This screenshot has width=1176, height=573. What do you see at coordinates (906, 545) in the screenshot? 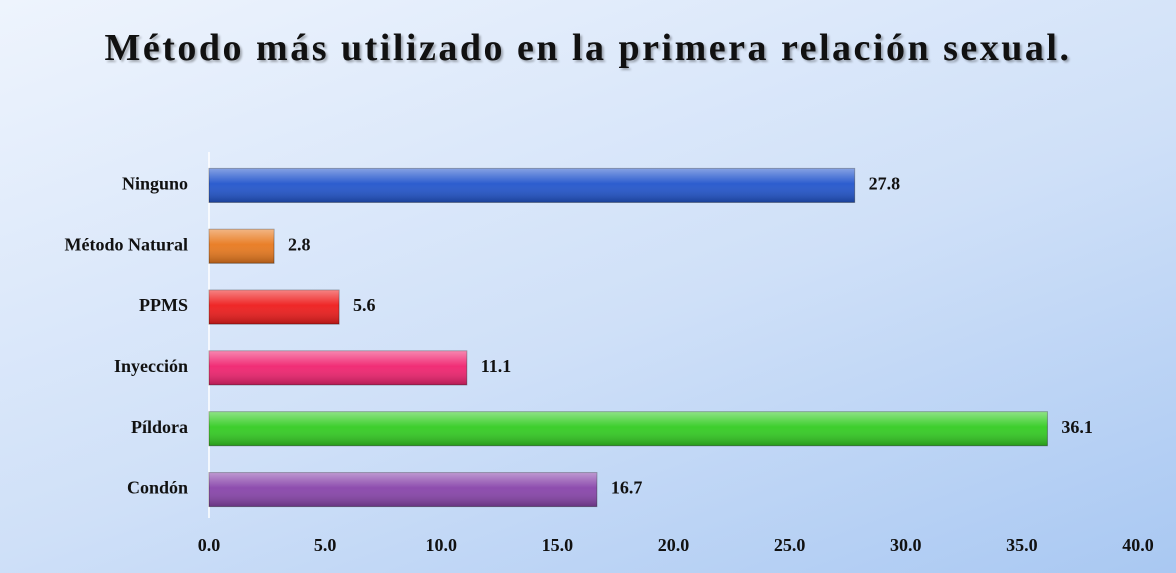
I see `x-tick-label: 30.0` at bounding box center [906, 545].